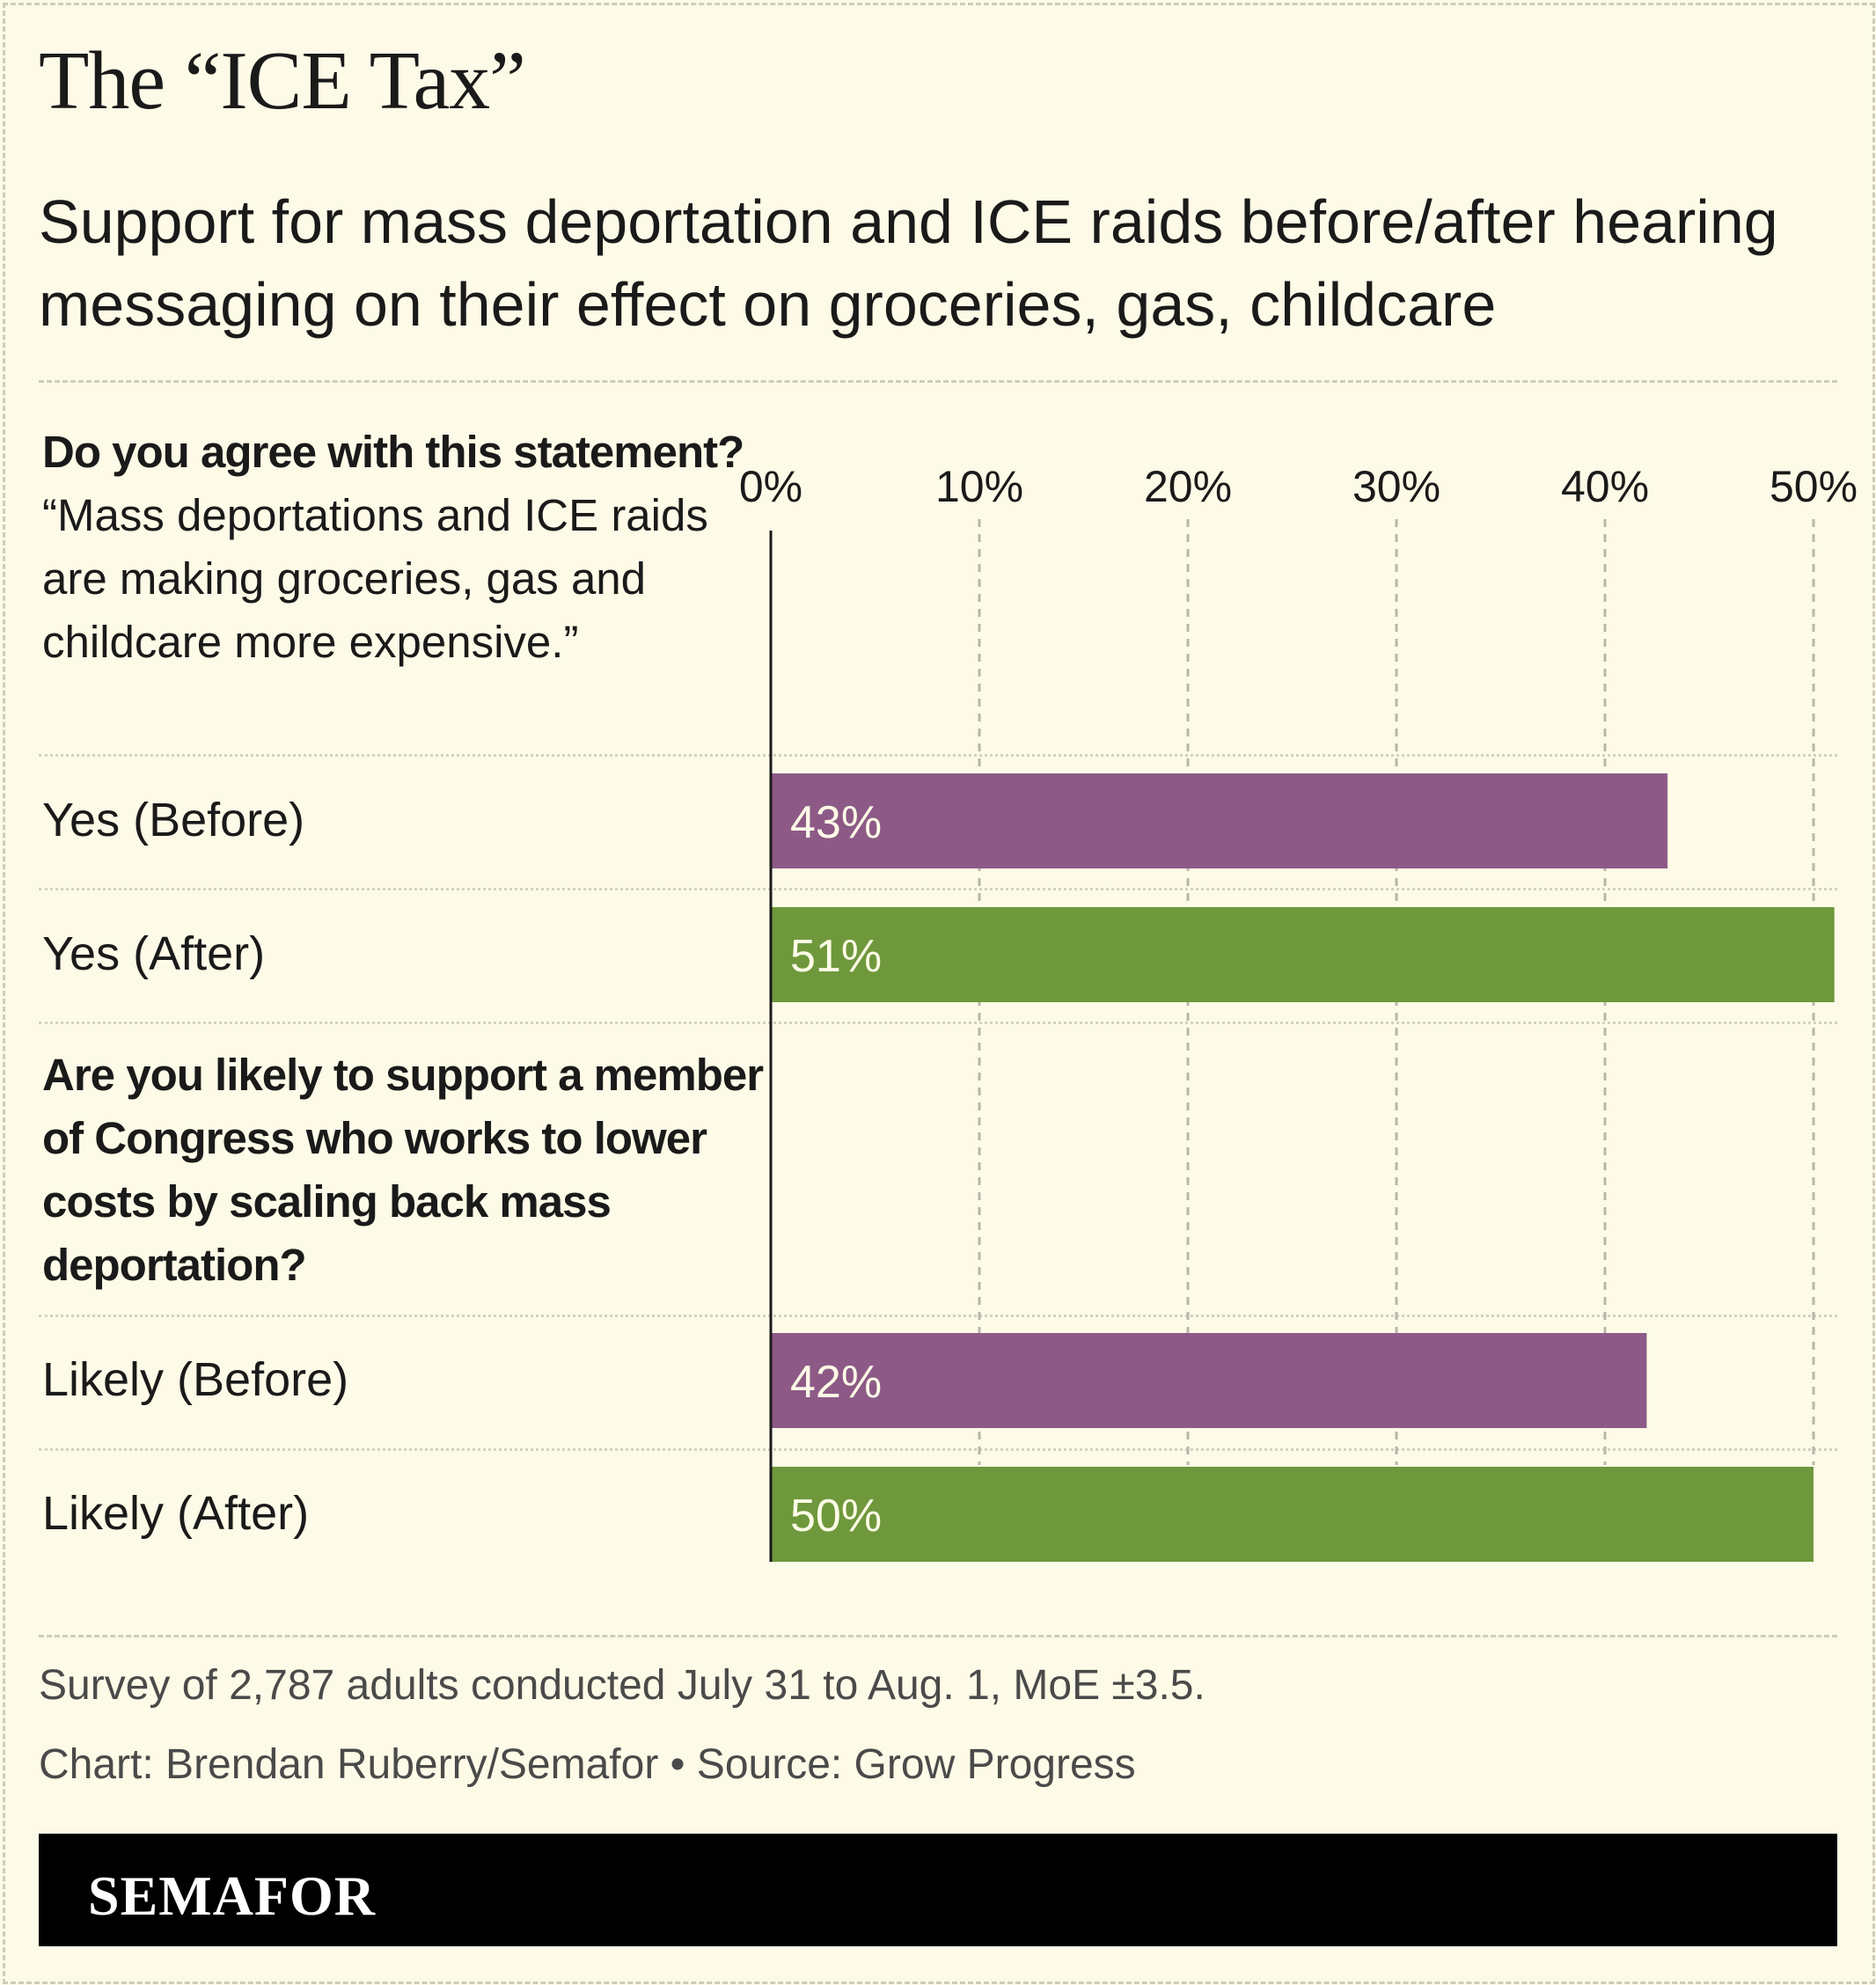 This screenshot has height=1985, width=1876. What do you see at coordinates (1605, 487) in the screenshot?
I see `x-tick-label: 40%` at bounding box center [1605, 487].